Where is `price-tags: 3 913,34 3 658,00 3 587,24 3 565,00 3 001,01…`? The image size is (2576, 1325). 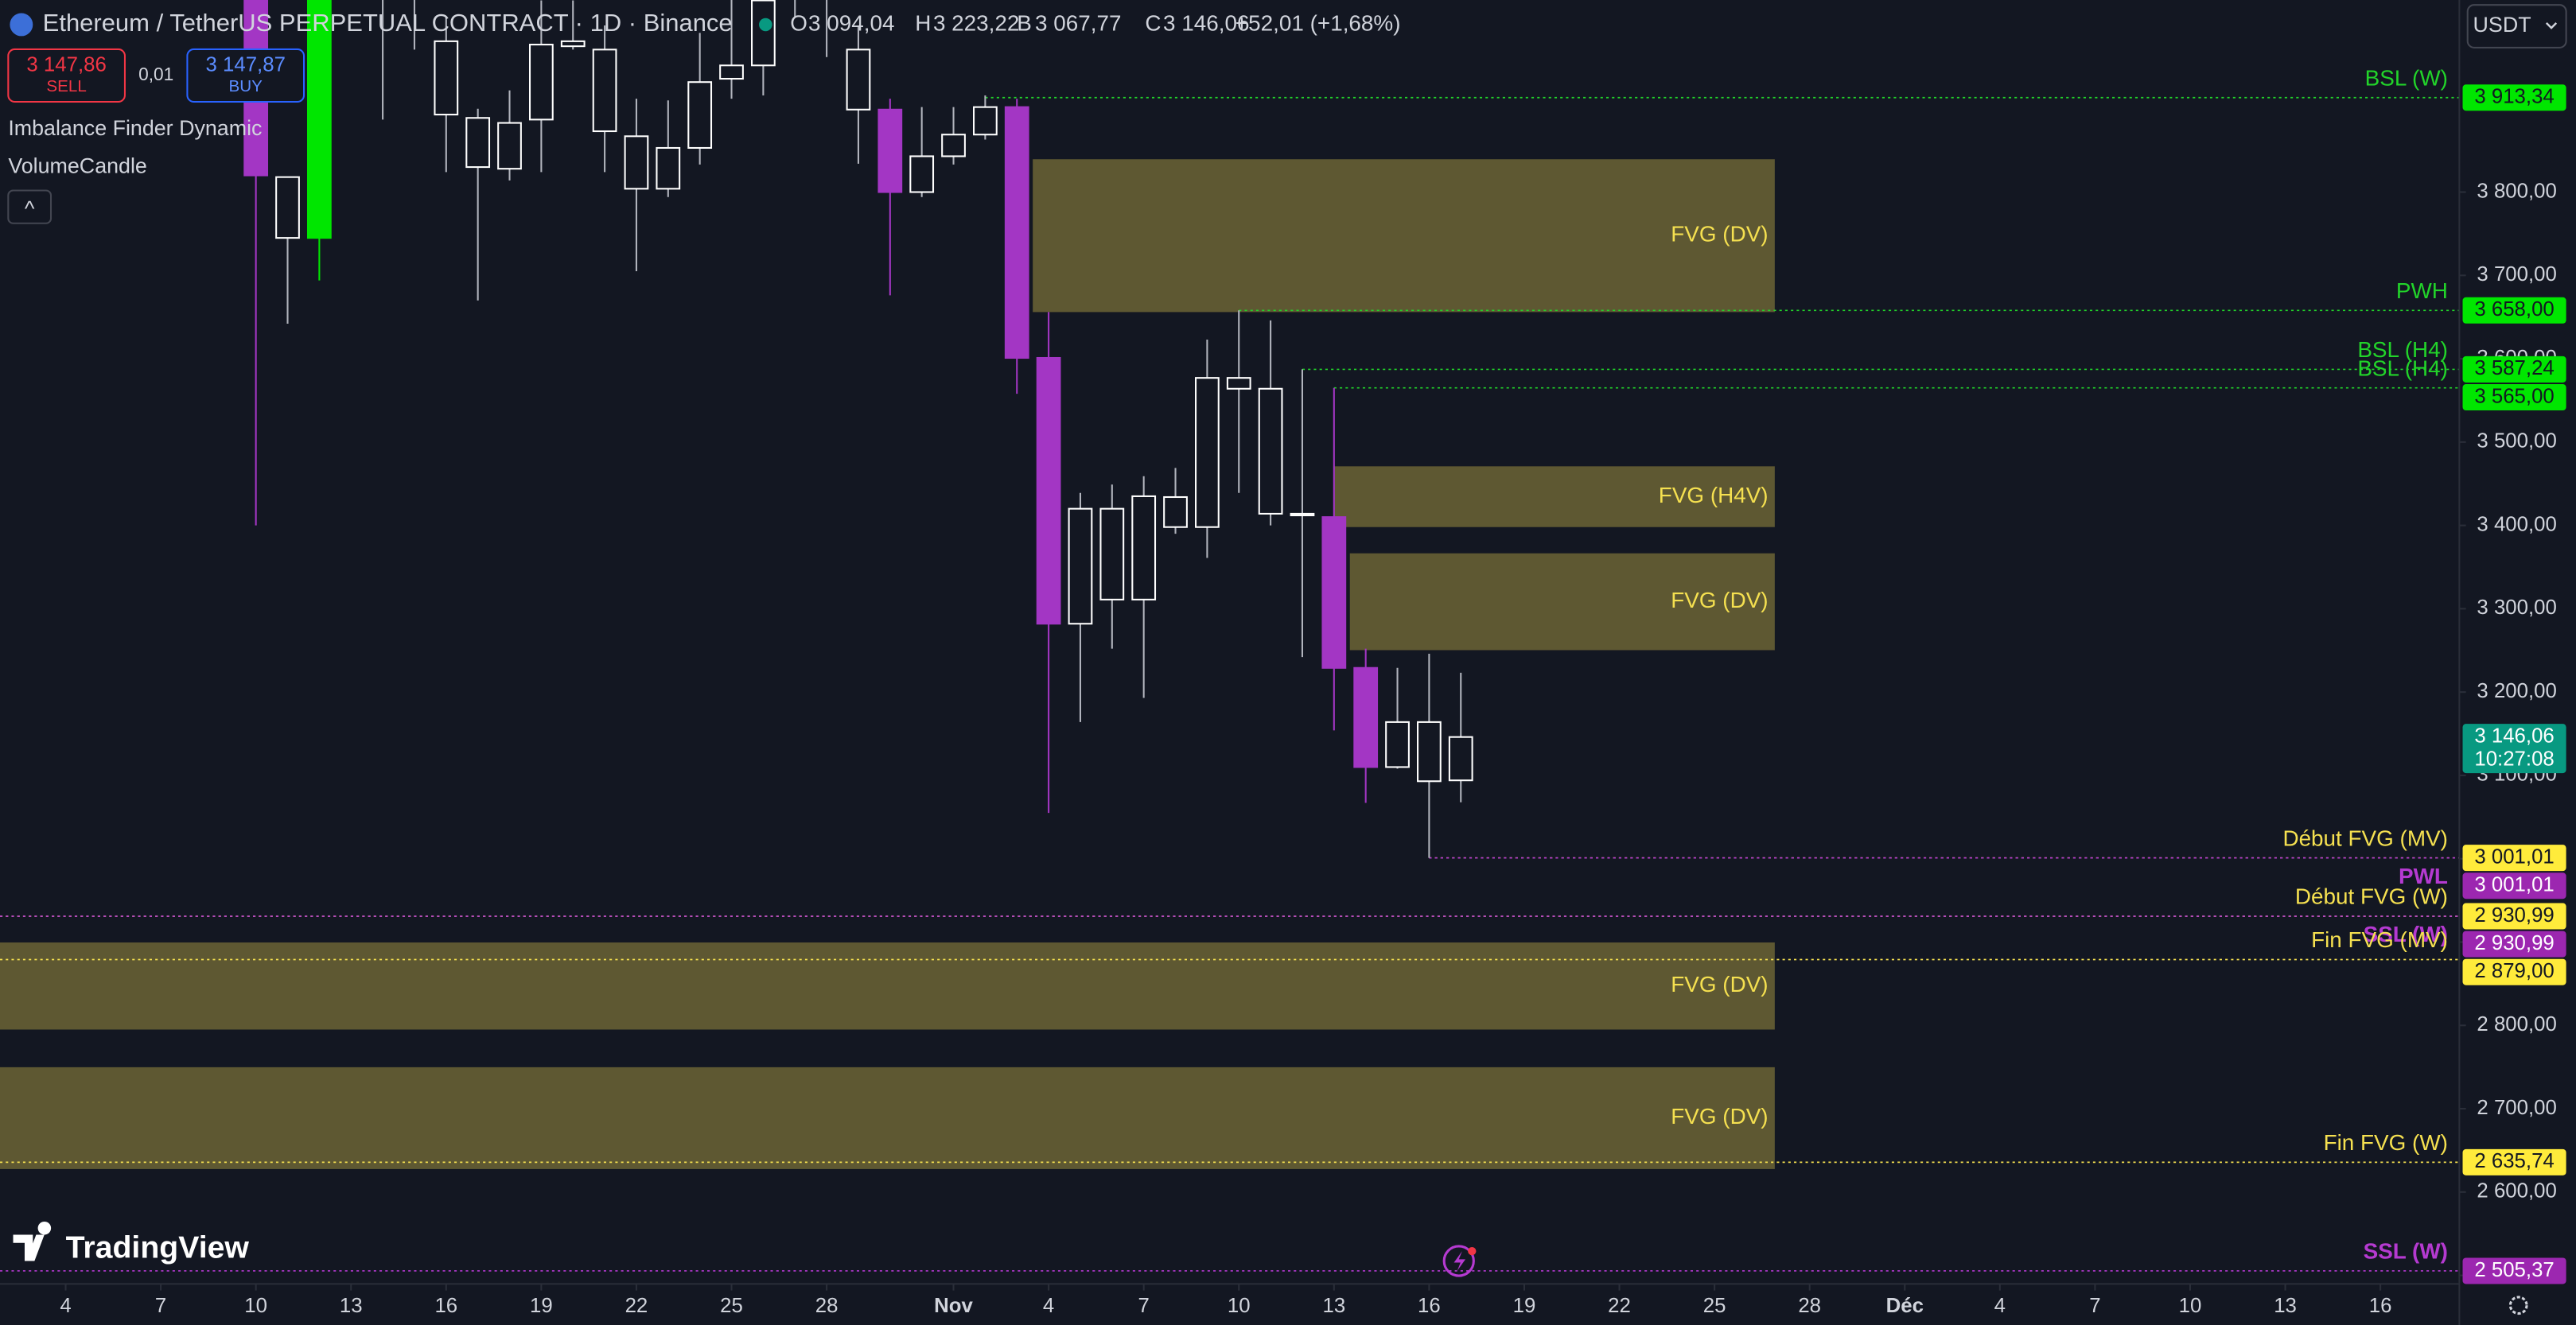
price-tags: 3 913,34 3 658,00 3 587,24 3 565,00 3 001,01… is located at coordinates (2514, 684).